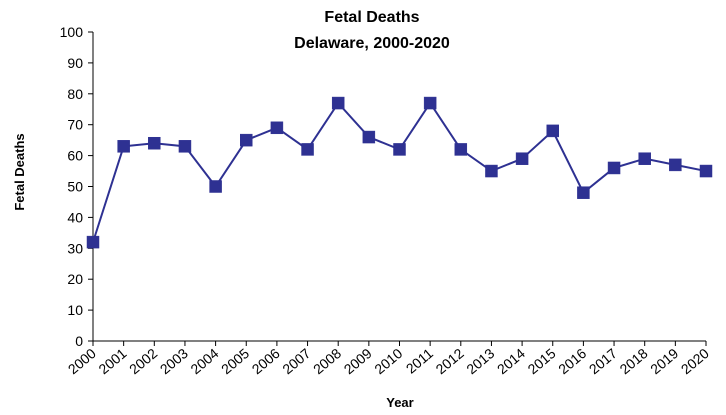 Image resolution: width=726 pixels, height=415 pixels. I want to click on y-tick-label: 10, so click(75, 310).